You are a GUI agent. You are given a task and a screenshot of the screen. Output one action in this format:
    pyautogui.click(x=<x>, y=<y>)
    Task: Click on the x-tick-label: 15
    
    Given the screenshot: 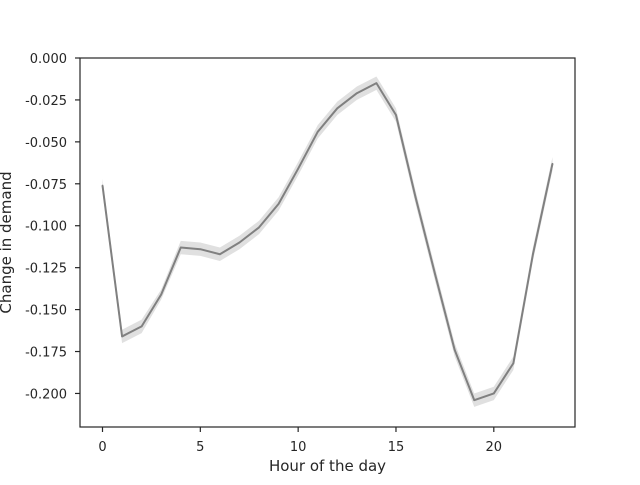 What is the action you would take?
    pyautogui.click(x=396, y=447)
    